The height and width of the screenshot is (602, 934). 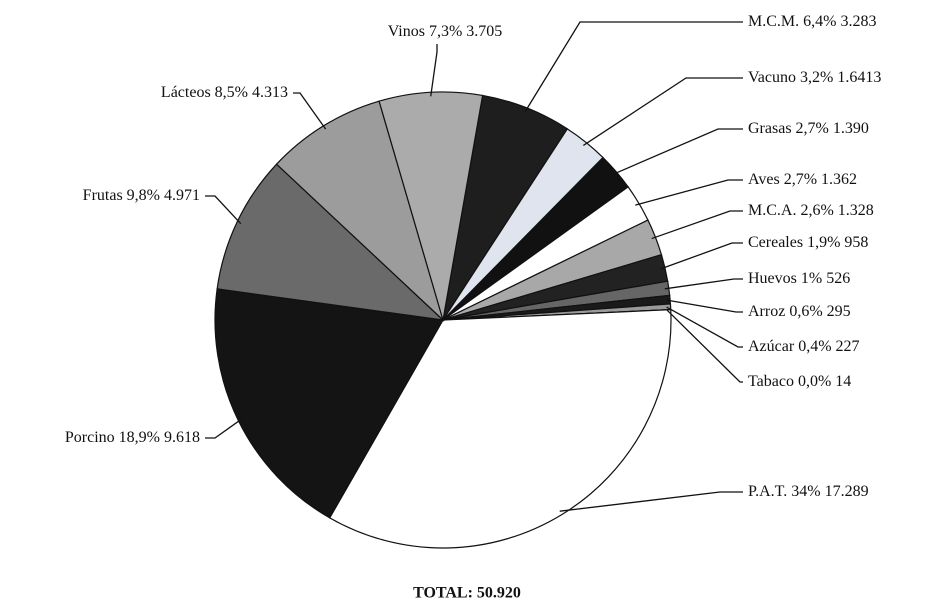 I want to click on label-name: Azúcar, so click(x=771, y=346).